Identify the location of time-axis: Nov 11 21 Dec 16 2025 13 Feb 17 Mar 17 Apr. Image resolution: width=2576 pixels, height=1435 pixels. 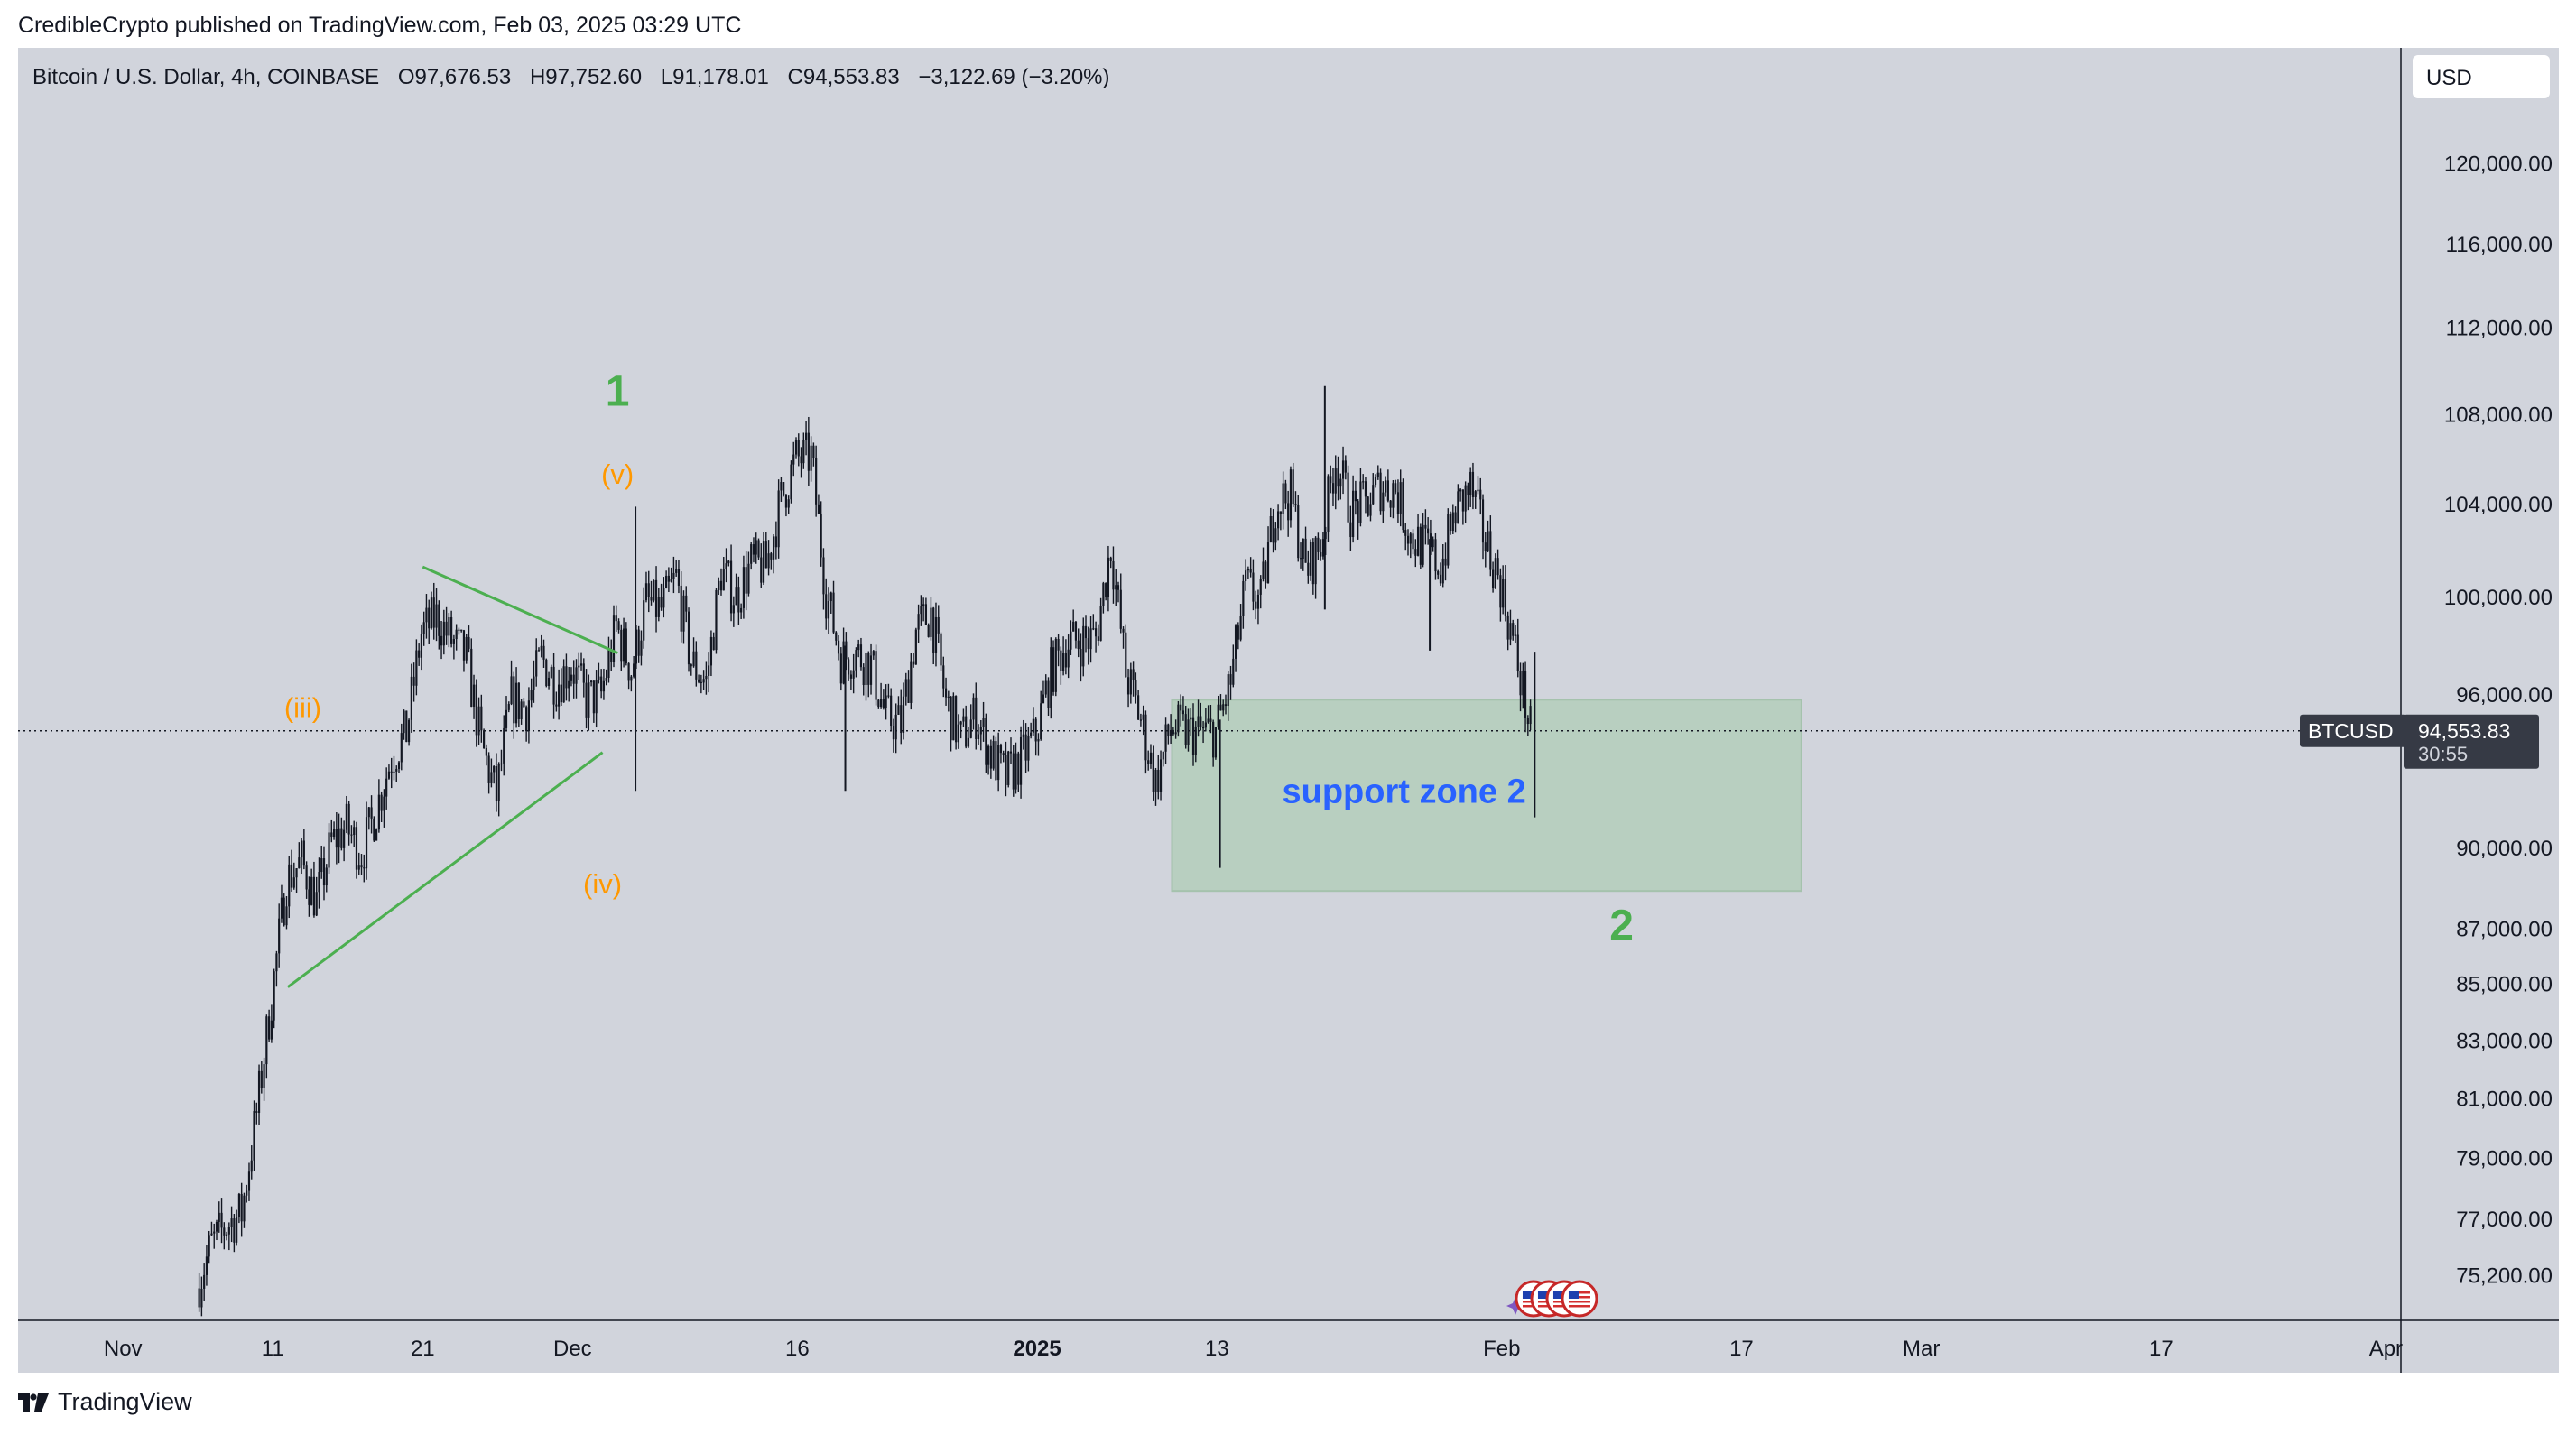
(1253, 1349).